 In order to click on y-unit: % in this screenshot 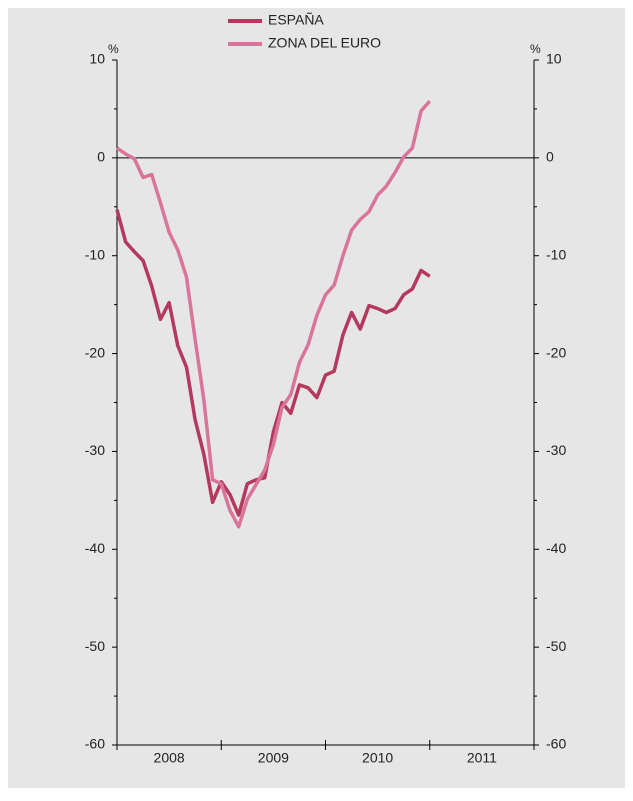, I will do `click(113, 49)`.